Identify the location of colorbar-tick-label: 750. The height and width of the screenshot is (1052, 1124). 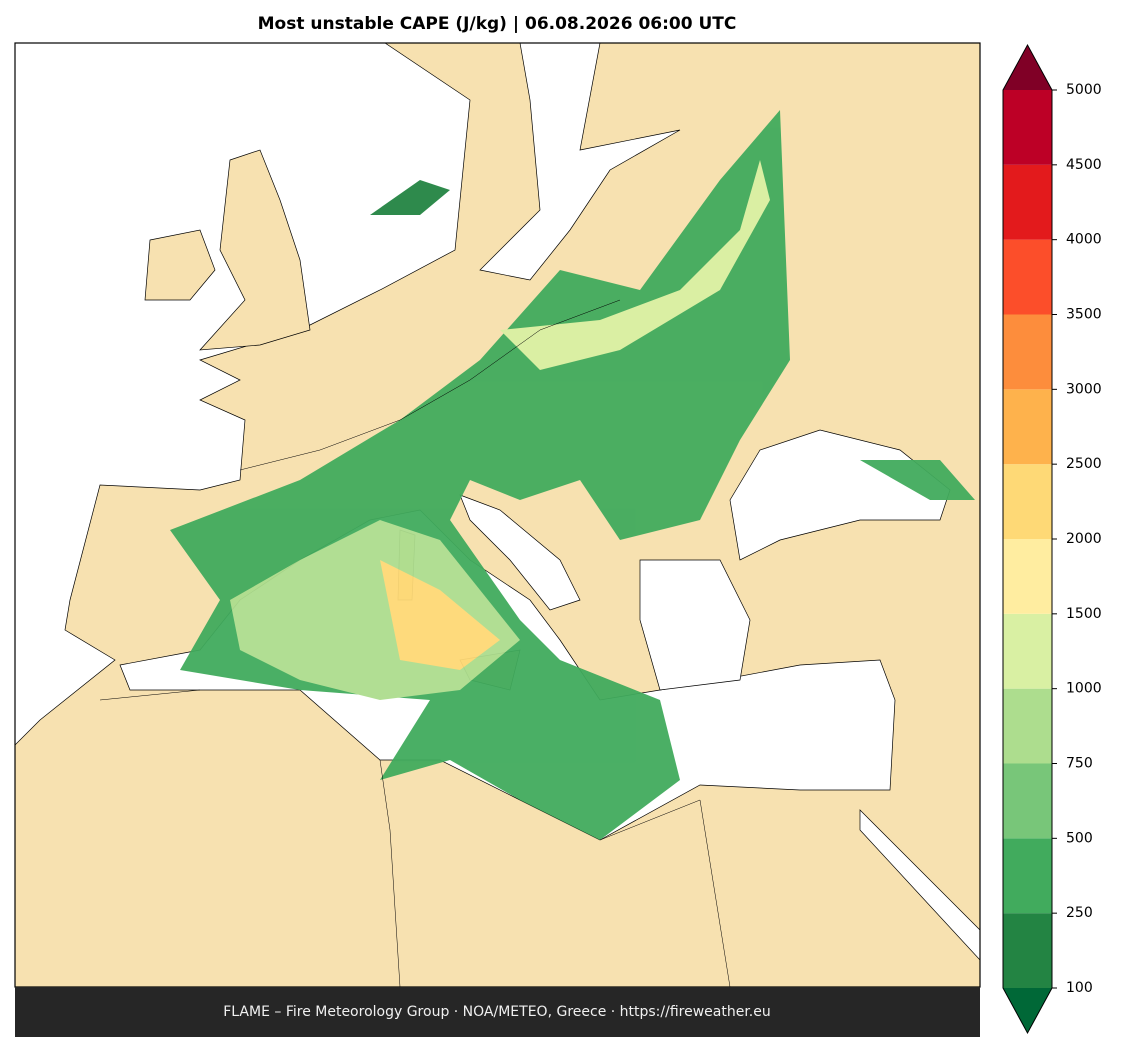
(1079, 764).